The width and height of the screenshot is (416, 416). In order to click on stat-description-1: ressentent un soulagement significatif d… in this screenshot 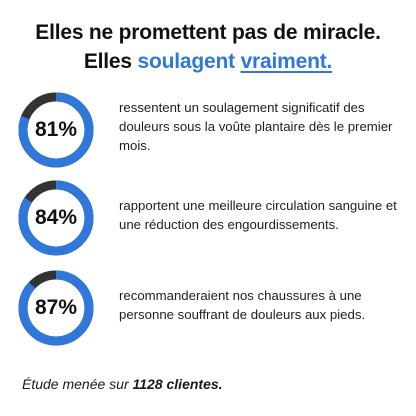, I will do `click(256, 126)`.